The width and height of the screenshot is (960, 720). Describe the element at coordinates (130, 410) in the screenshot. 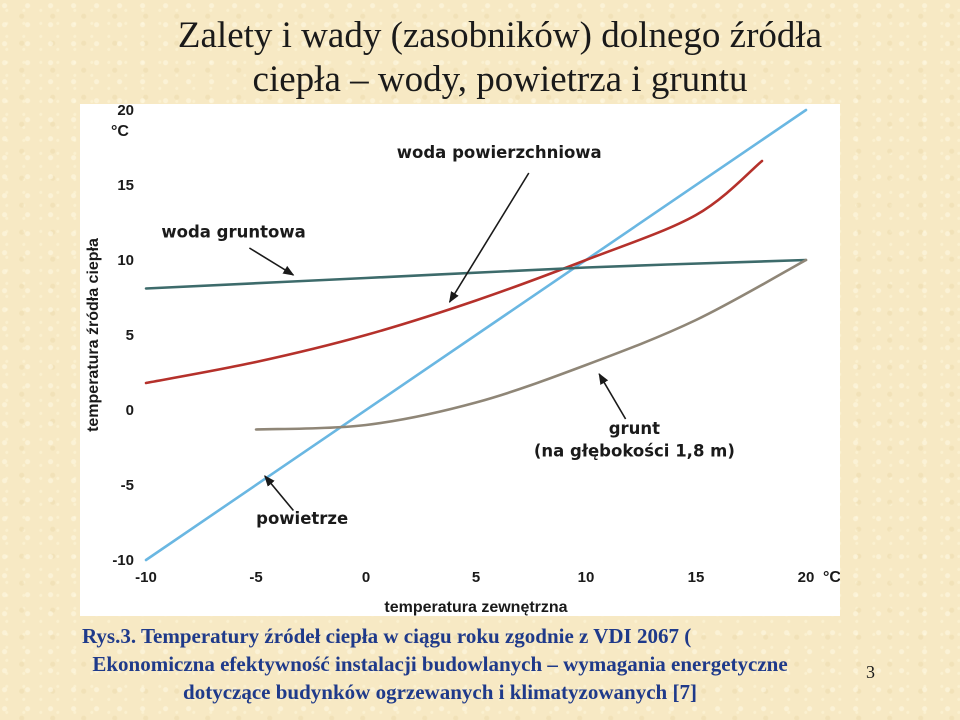

I see `y-tick-label: 0` at that location.